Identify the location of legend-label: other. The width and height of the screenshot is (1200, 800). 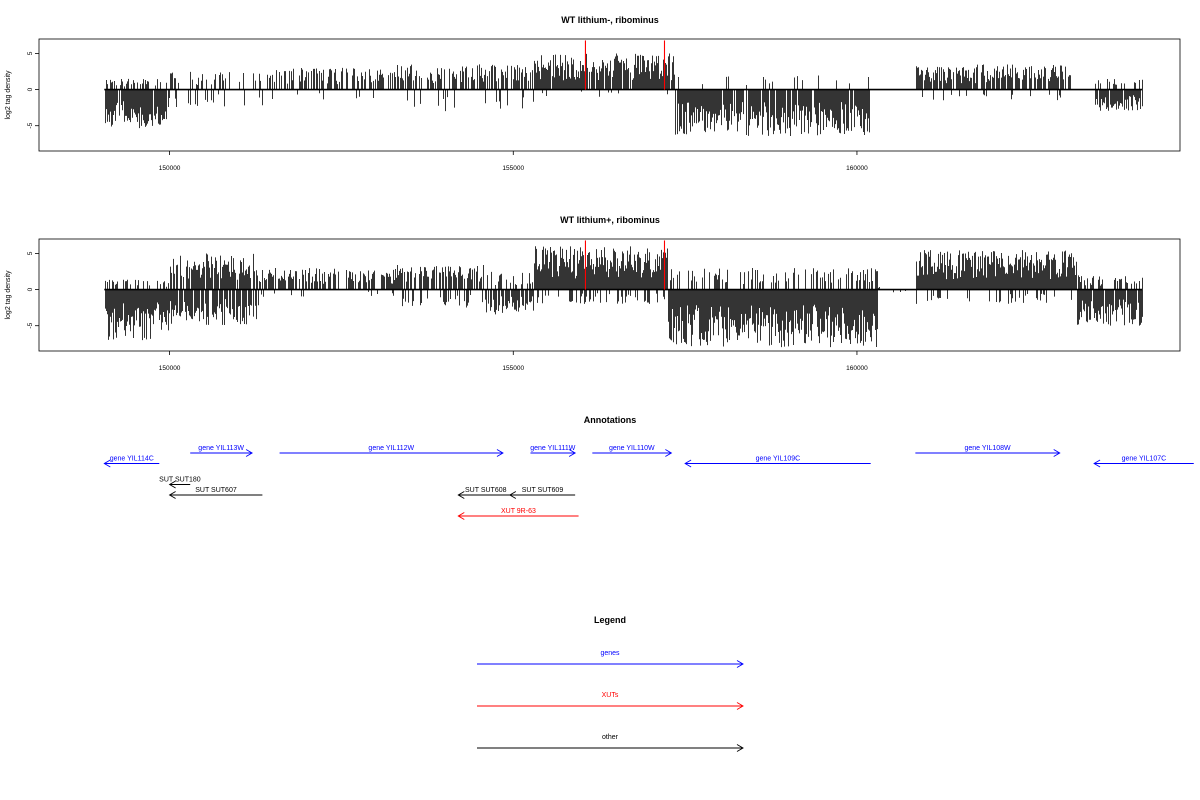
(610, 737).